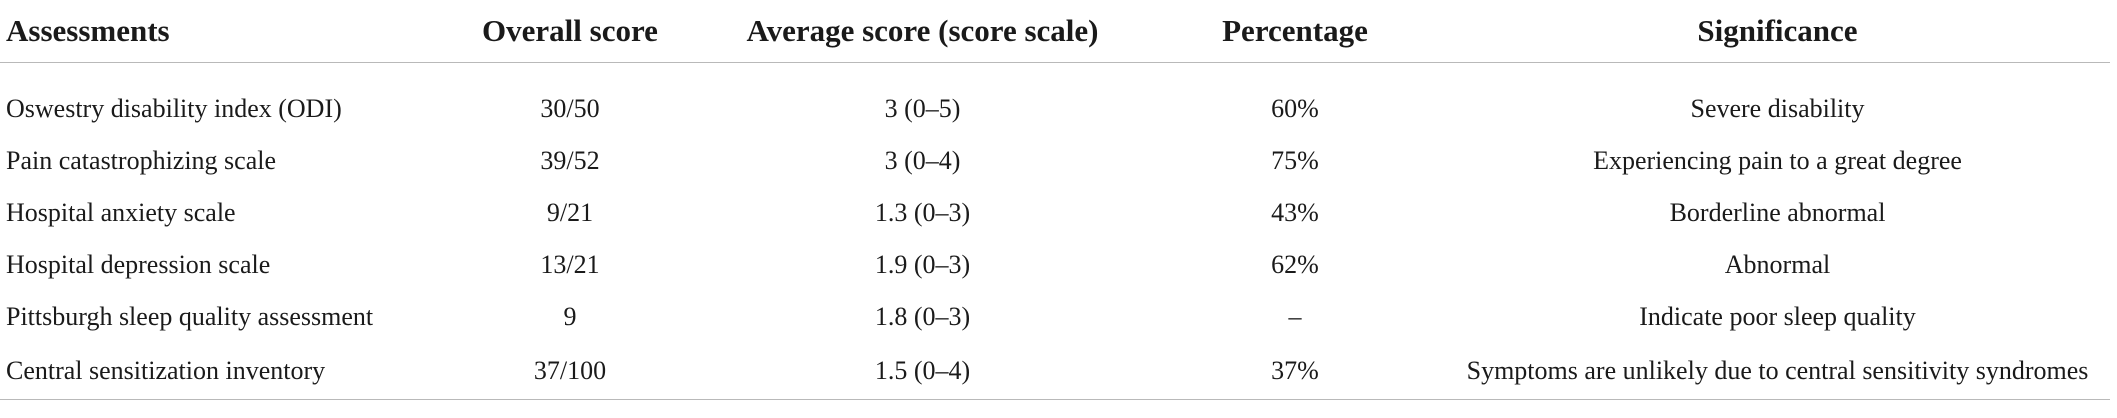 Image resolution: width=2117 pixels, height=418 pixels. Describe the element at coordinates (570, 160) in the screenshot. I see `cell-overall-score: 39/52` at that location.